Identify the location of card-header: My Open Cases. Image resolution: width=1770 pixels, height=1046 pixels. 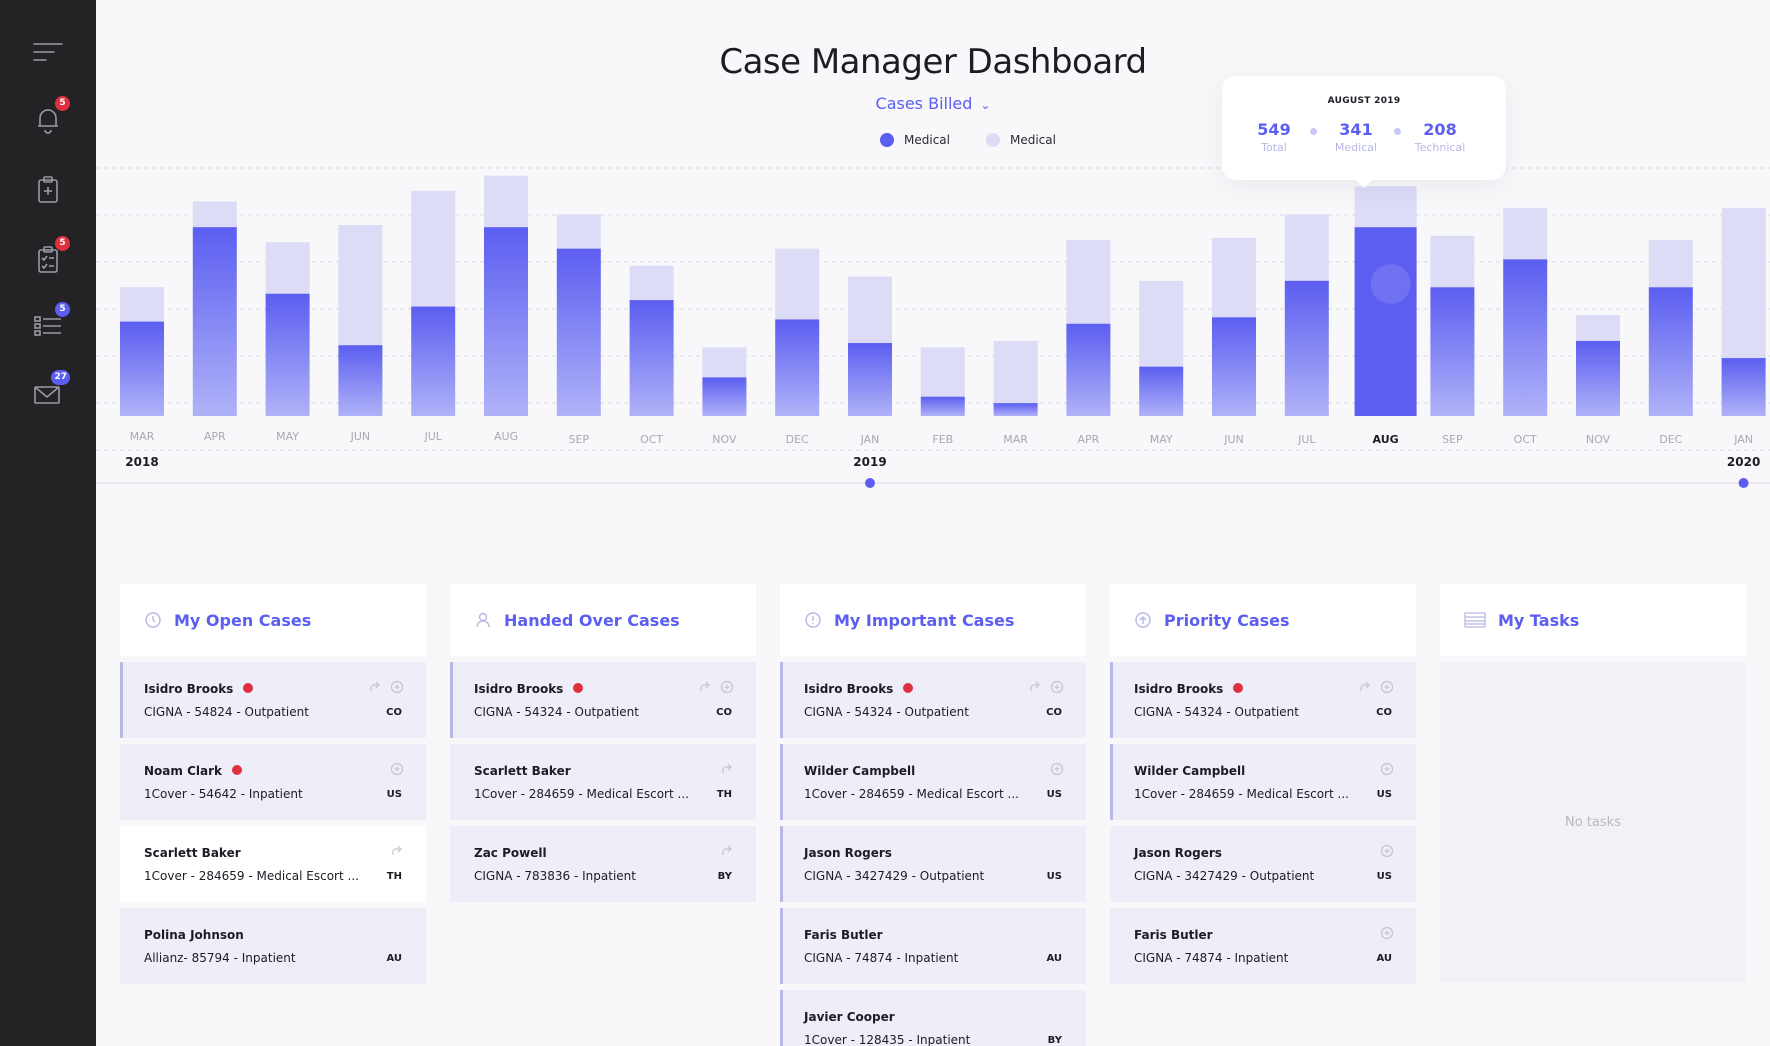
(273, 620).